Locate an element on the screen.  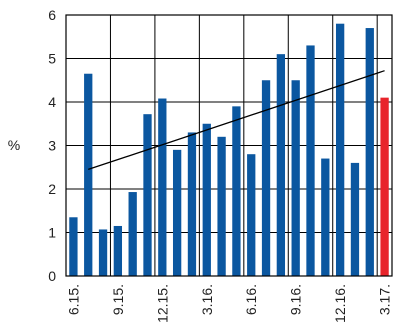
x-tick-label: 6.15. is located at coordinates (73, 299).